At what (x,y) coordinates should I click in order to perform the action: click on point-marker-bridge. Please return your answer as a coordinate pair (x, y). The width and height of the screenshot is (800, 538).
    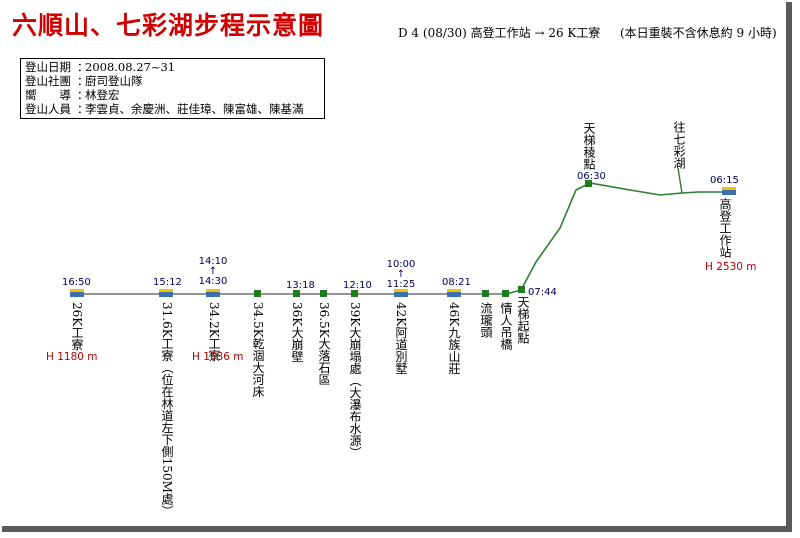
    Looking at the image, I should click on (505, 293).